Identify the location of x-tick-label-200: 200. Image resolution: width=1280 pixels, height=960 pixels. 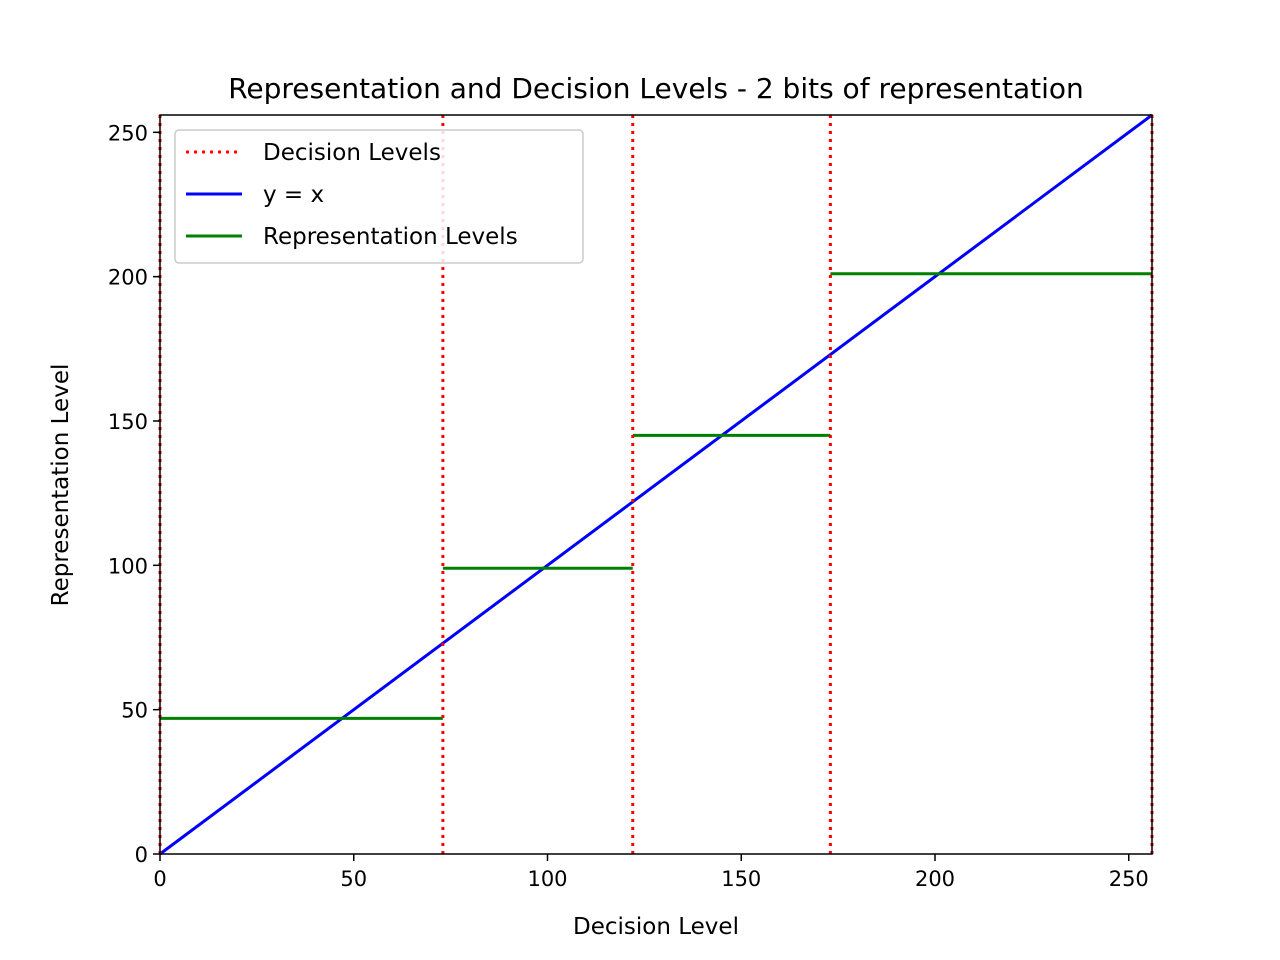
(935, 879).